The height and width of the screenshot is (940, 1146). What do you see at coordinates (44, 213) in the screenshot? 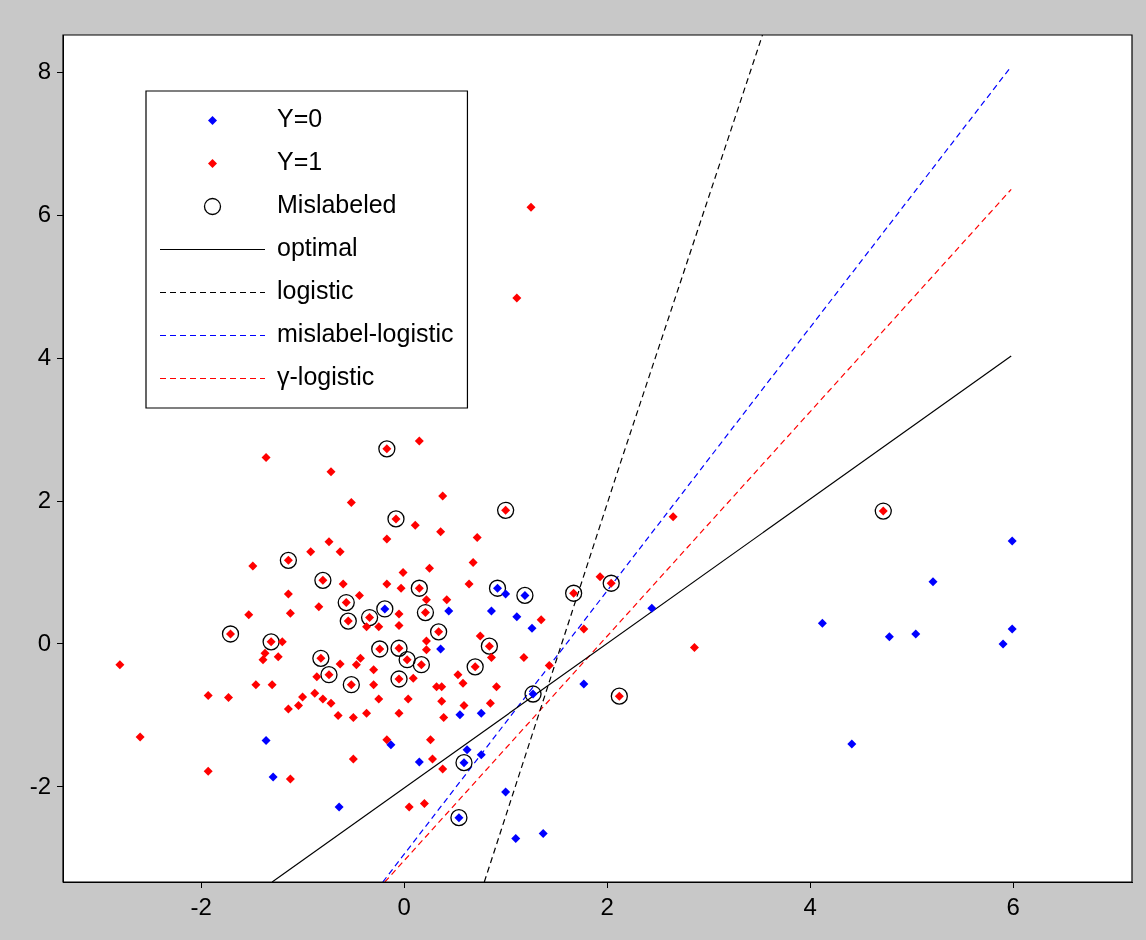
I see `y-tick-label: 6` at bounding box center [44, 213].